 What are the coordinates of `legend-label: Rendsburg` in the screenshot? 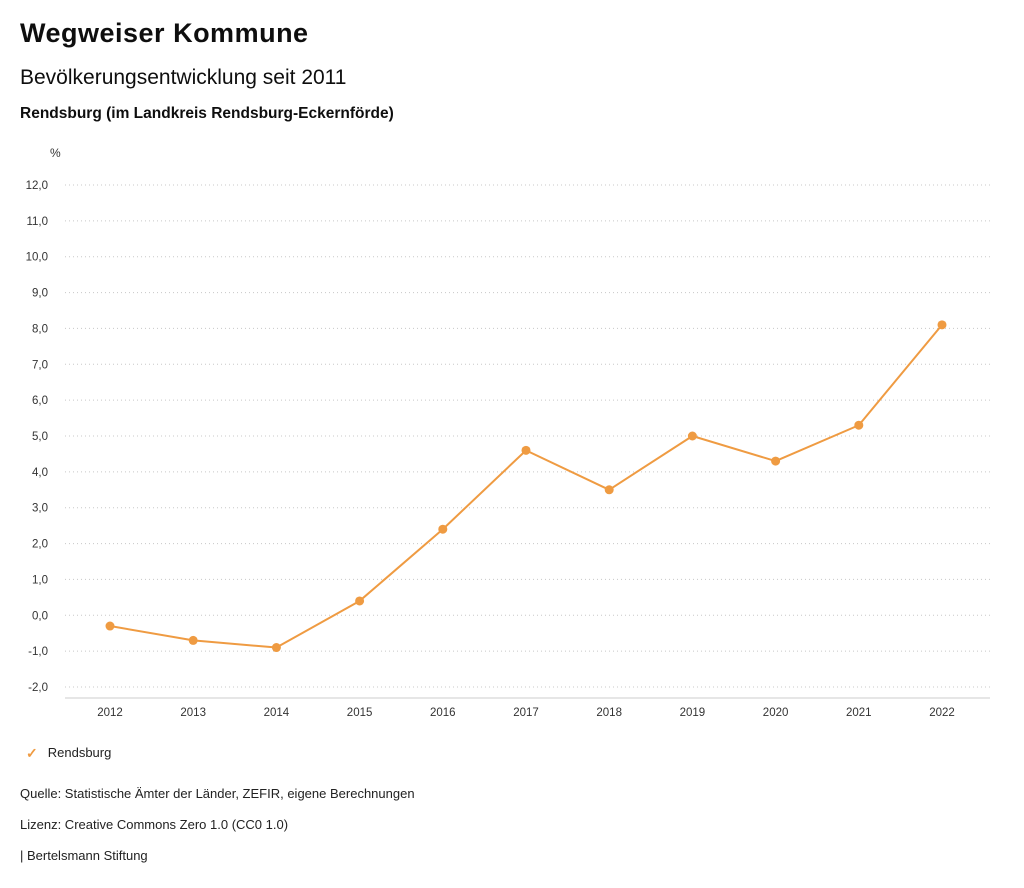 It's located at (79, 752).